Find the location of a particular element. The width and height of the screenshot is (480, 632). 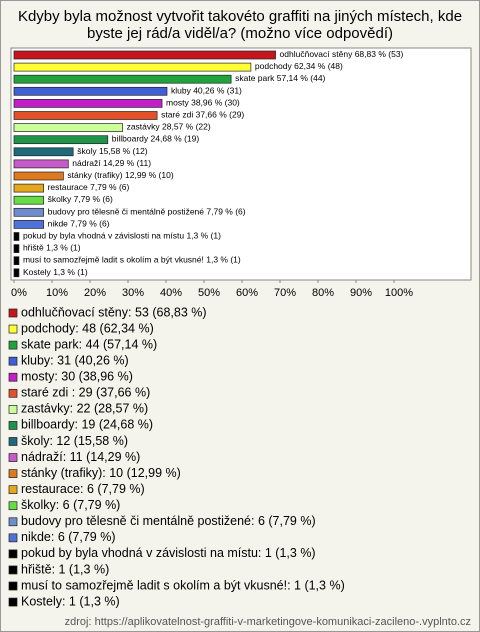

bar-label: školy 15,58 % (12) is located at coordinates (112, 151).